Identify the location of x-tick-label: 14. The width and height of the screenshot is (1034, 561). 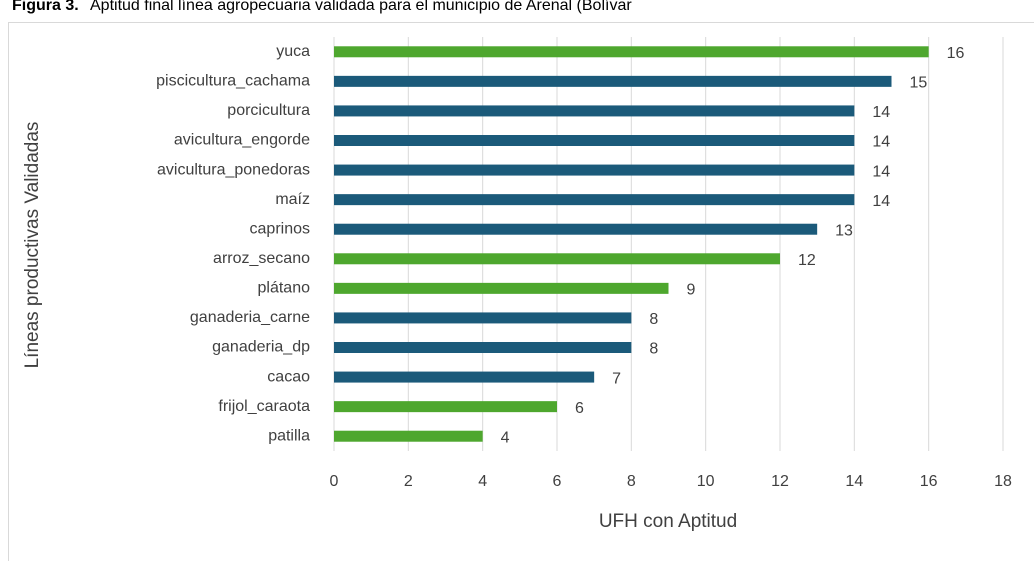
(854, 481).